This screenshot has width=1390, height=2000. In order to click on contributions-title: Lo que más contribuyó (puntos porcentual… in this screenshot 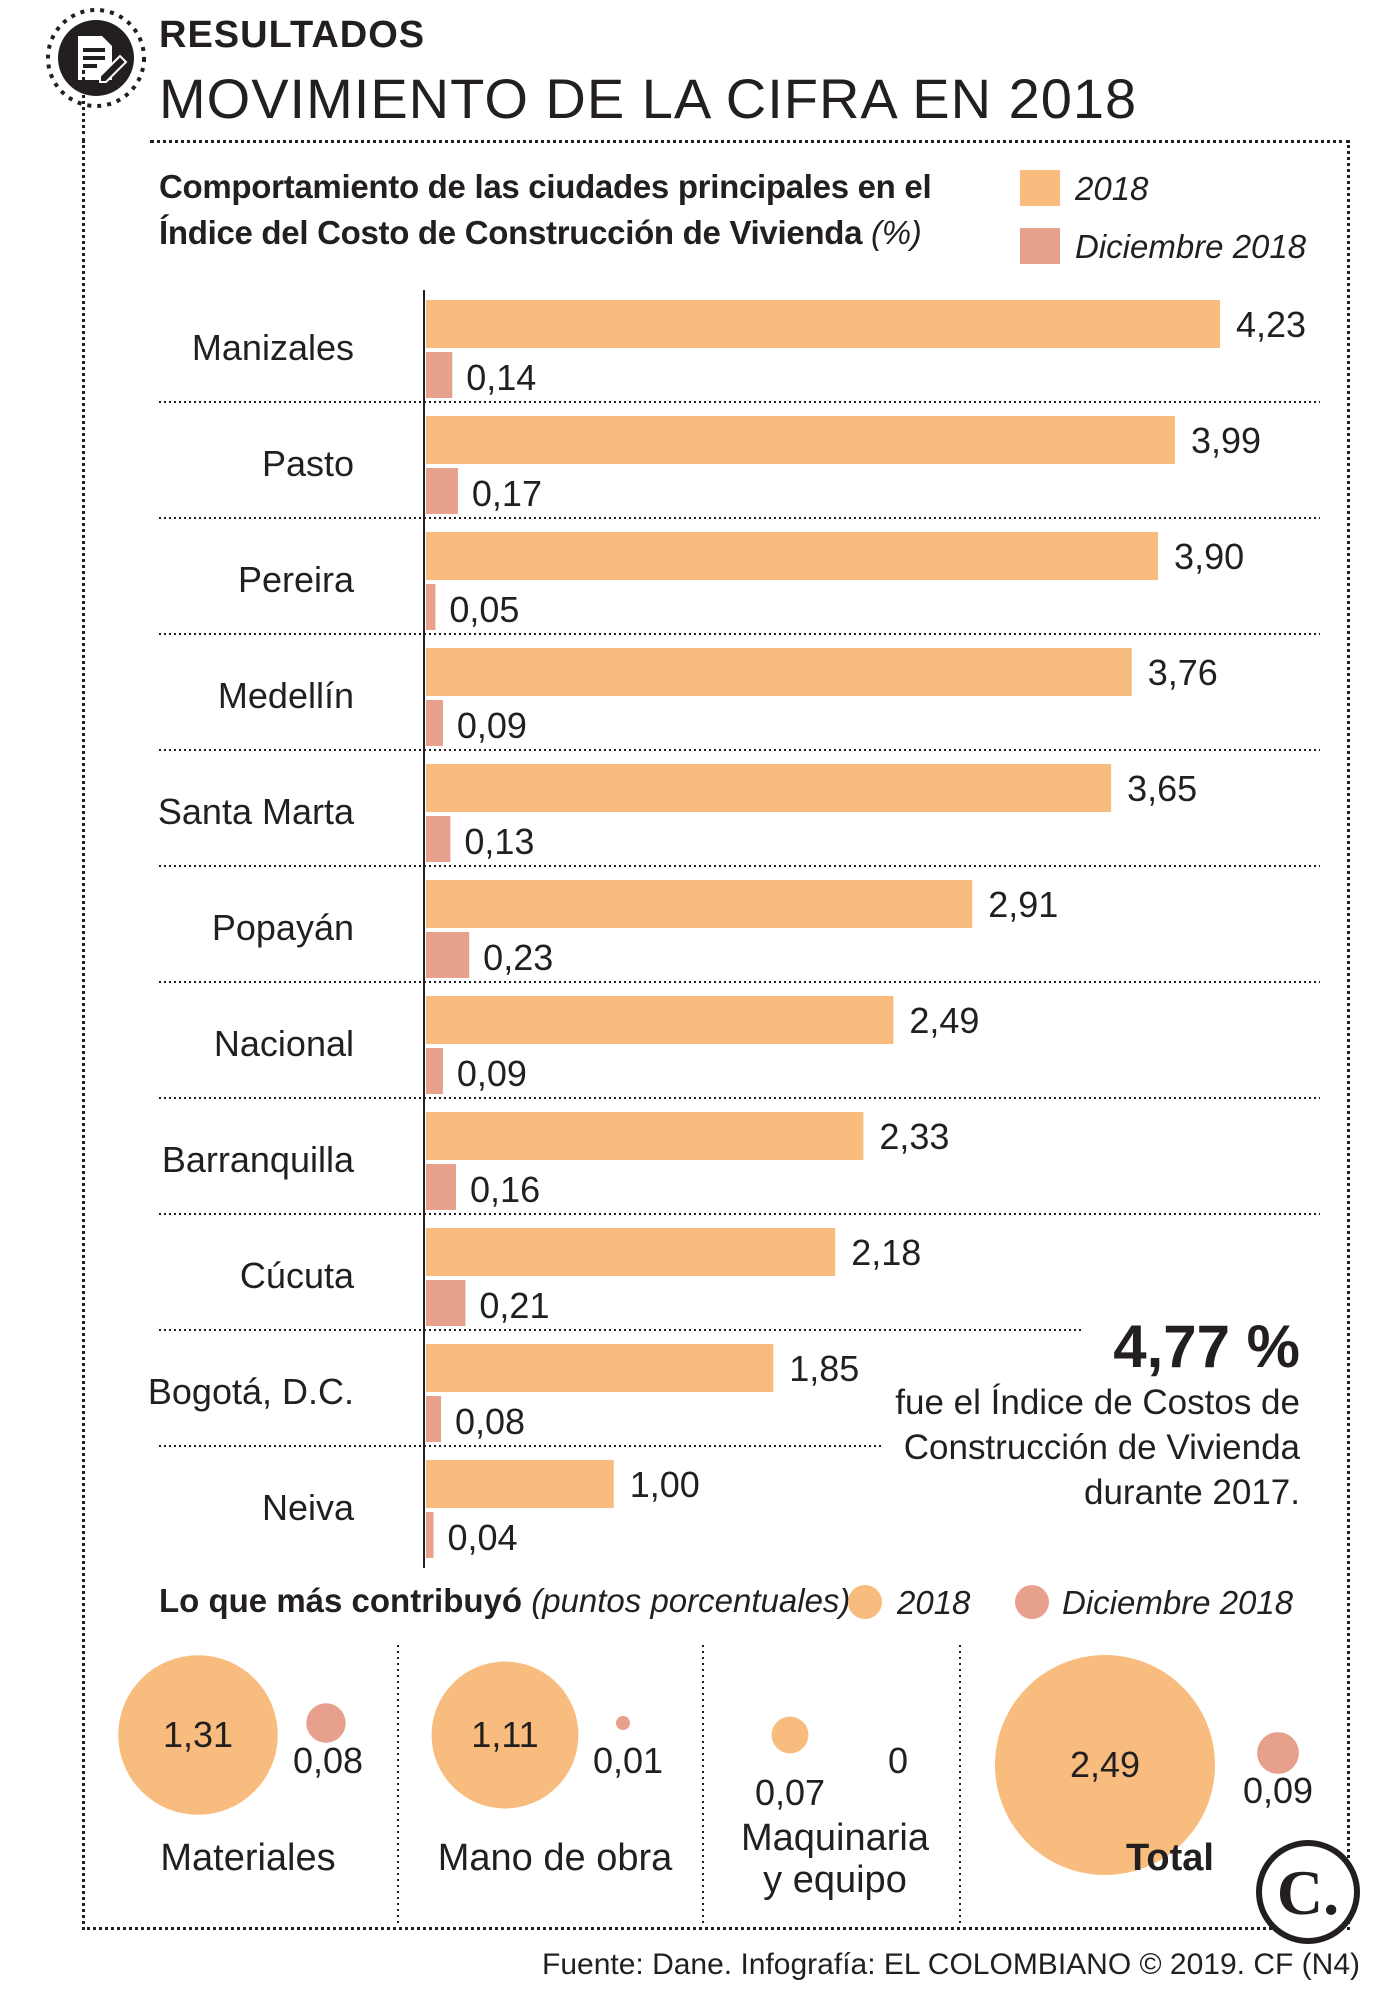, I will do `click(504, 1601)`.